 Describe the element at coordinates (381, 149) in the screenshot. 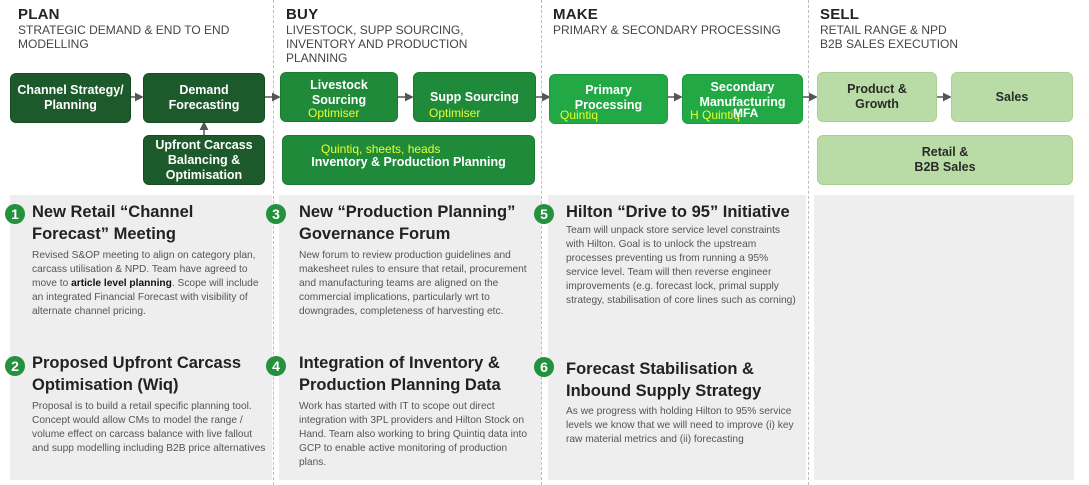

I see `inventory-tool-tag: Quintiq, sheets, heads` at that location.